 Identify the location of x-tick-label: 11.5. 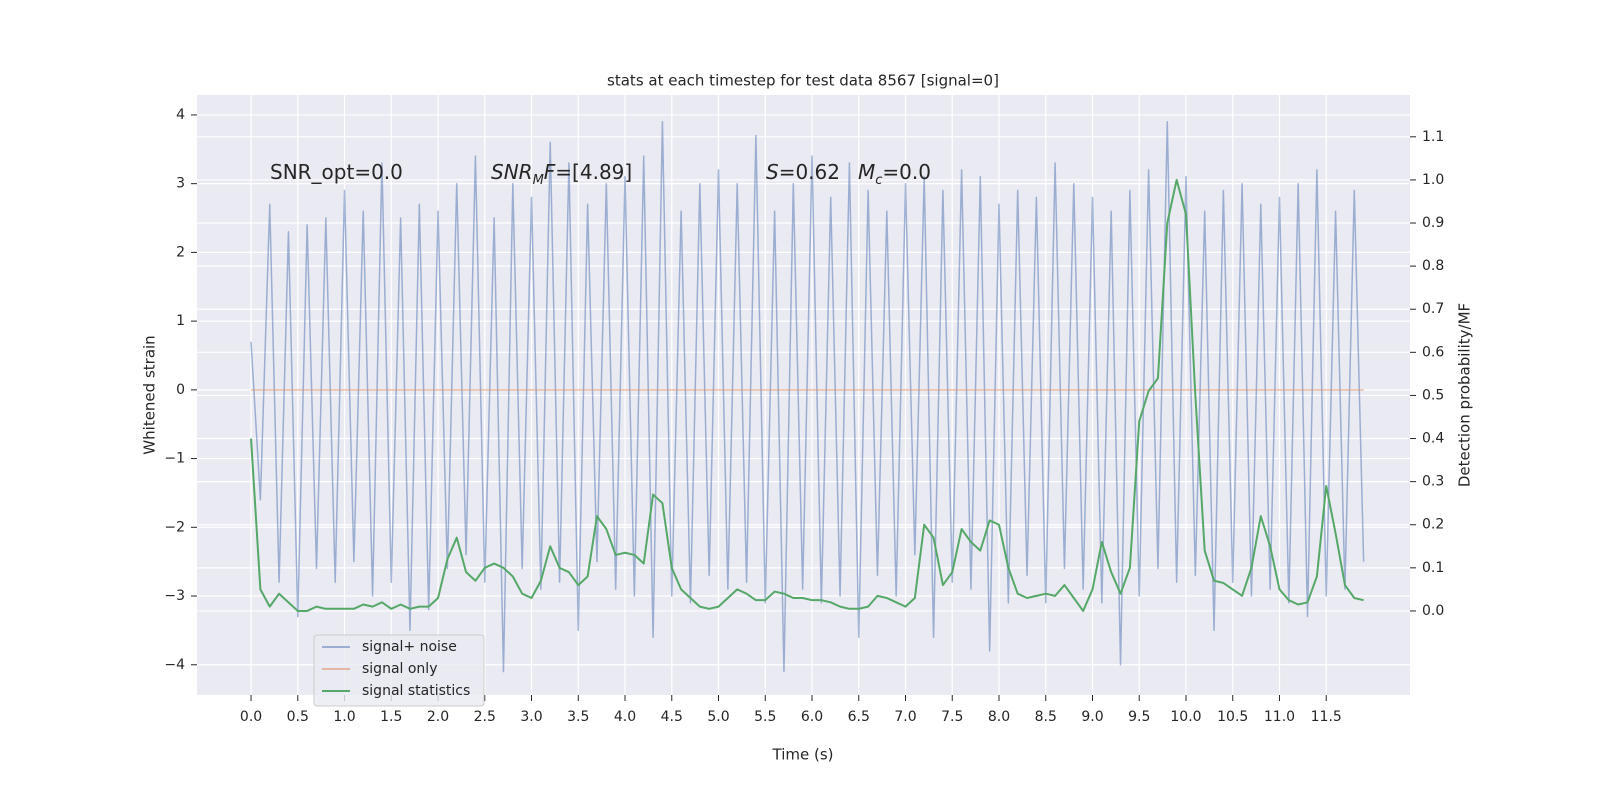
(1326, 717).